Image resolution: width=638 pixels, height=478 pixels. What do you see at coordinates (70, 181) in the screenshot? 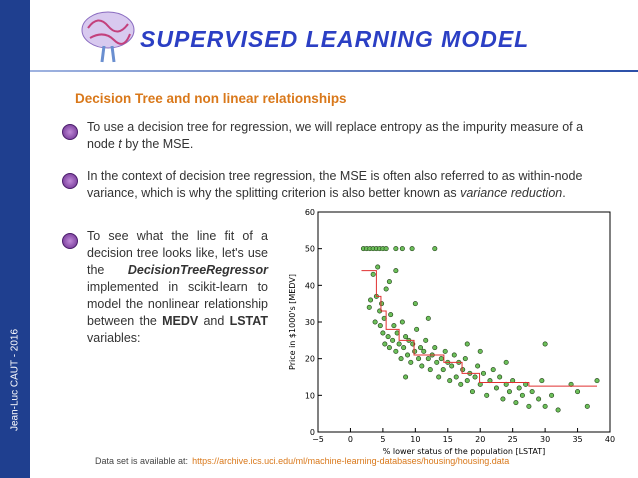
I see `bullet-icon` at bounding box center [70, 181].